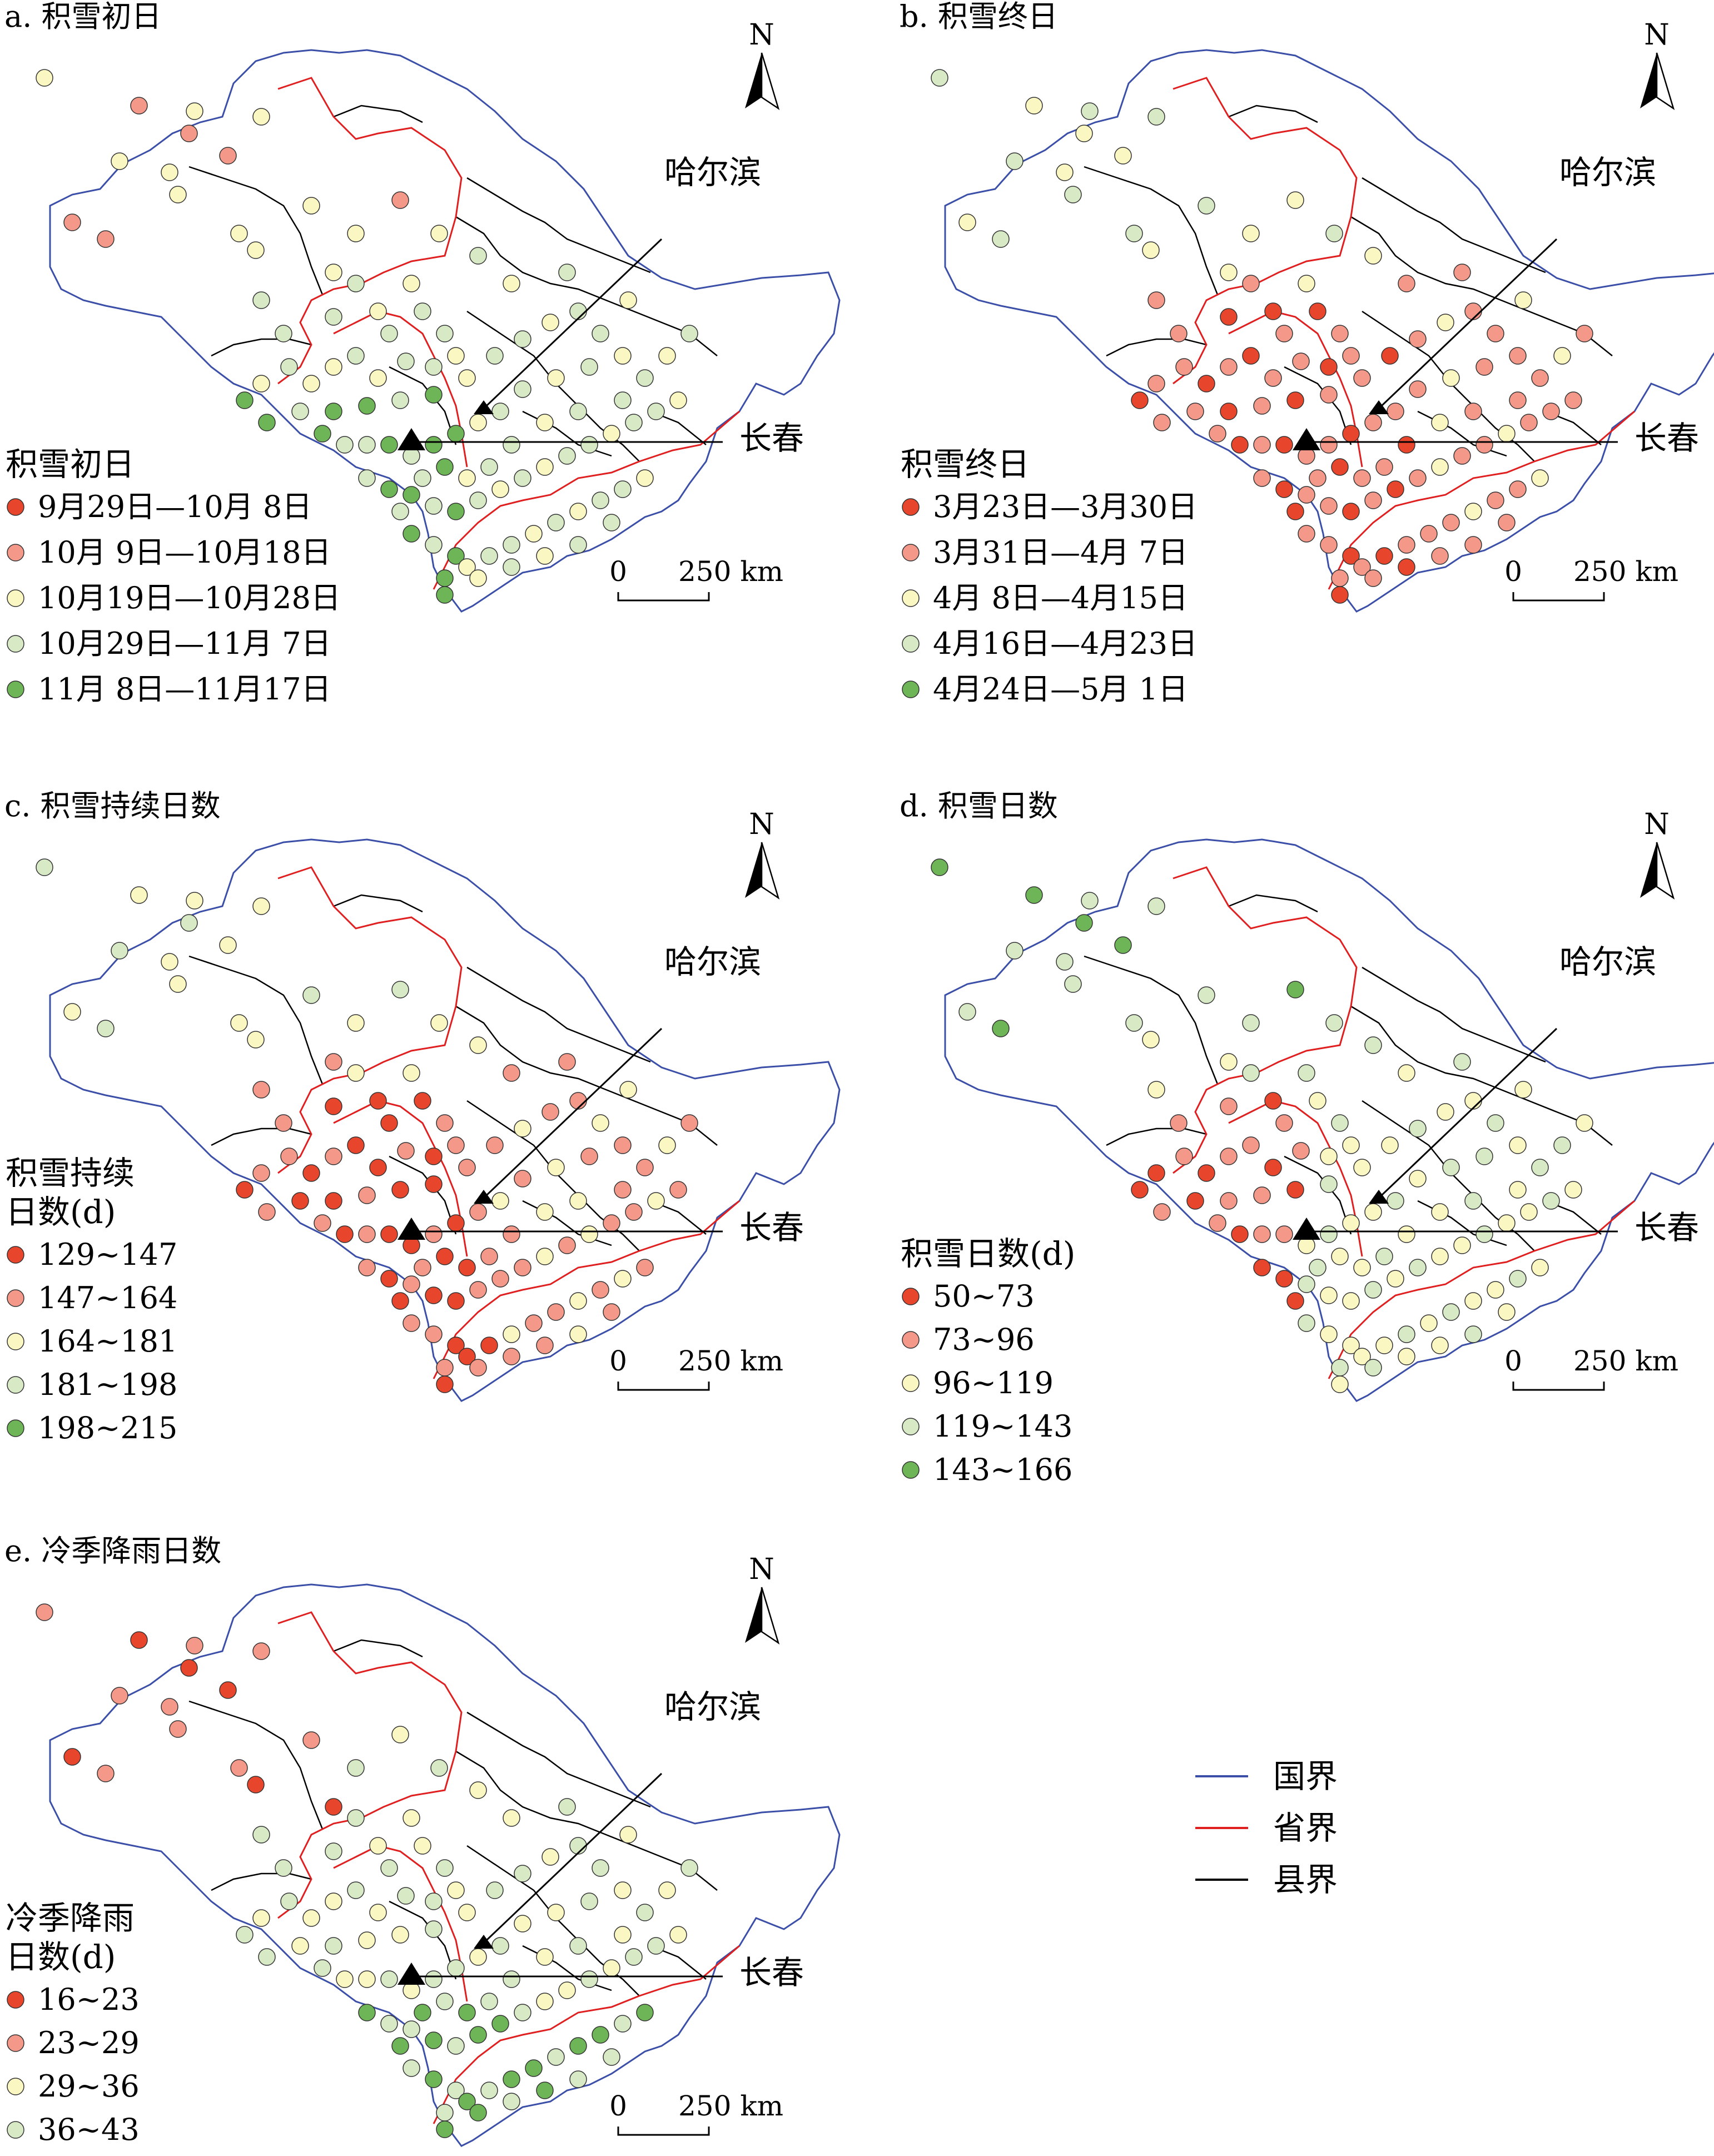 The image size is (1714, 2156). I want to click on legend-class-label: 10月19日—10月28日, so click(189, 598).